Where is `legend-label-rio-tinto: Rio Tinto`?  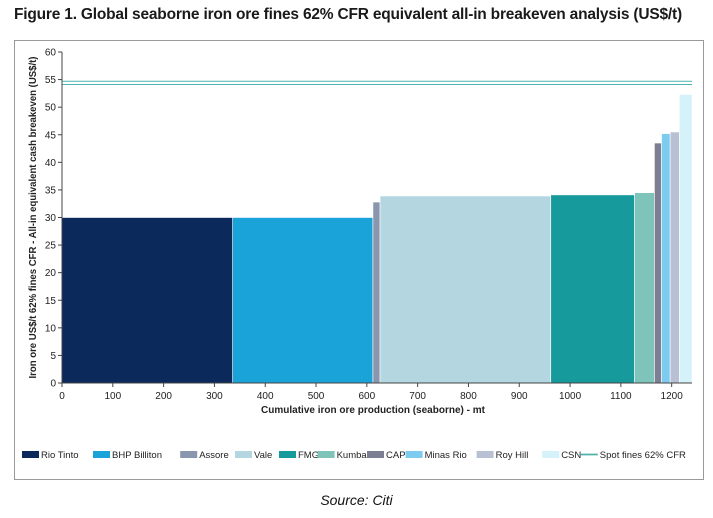
legend-label-rio-tinto: Rio Tinto is located at coordinates (60, 455).